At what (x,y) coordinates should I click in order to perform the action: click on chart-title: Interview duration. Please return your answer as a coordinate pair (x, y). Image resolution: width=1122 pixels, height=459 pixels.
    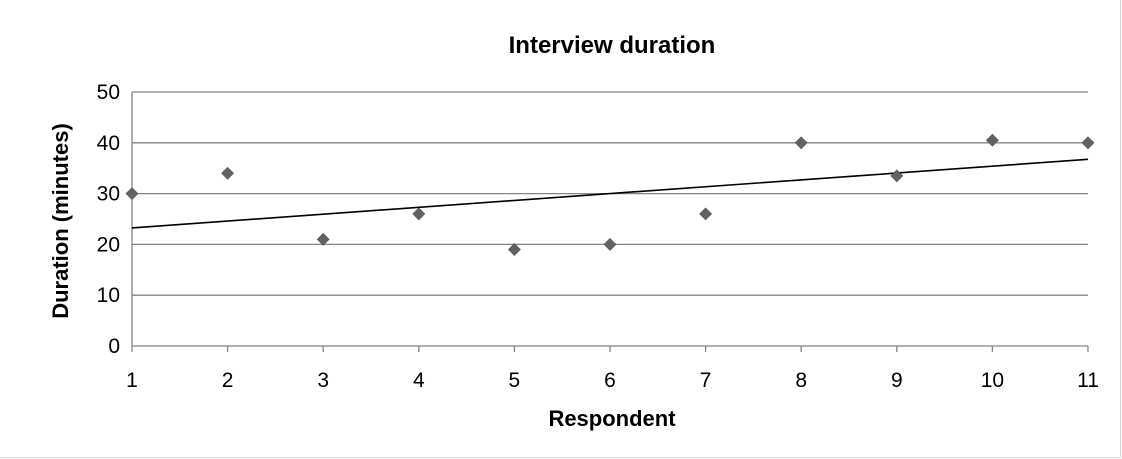
    Looking at the image, I should click on (612, 45).